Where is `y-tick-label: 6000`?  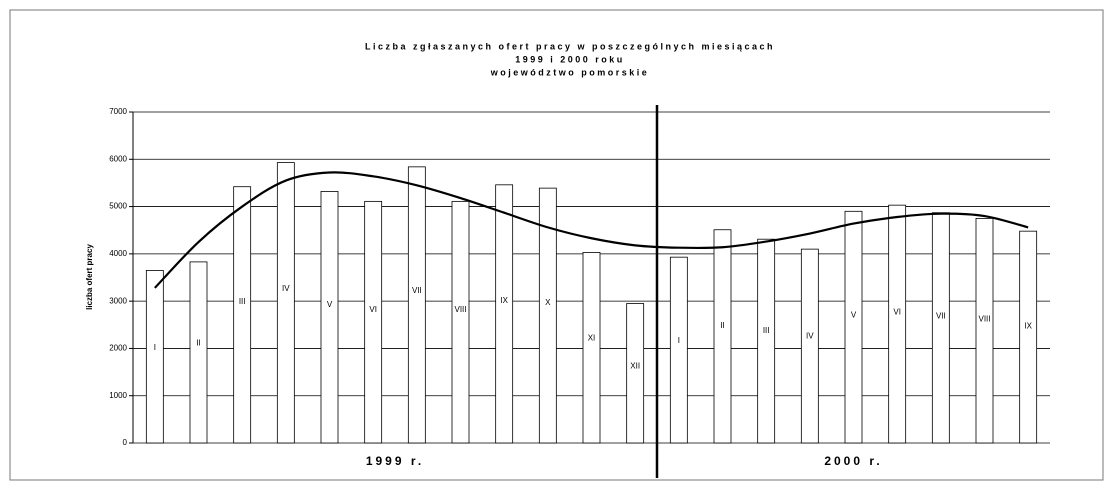 y-tick-label: 6000 is located at coordinates (118, 158).